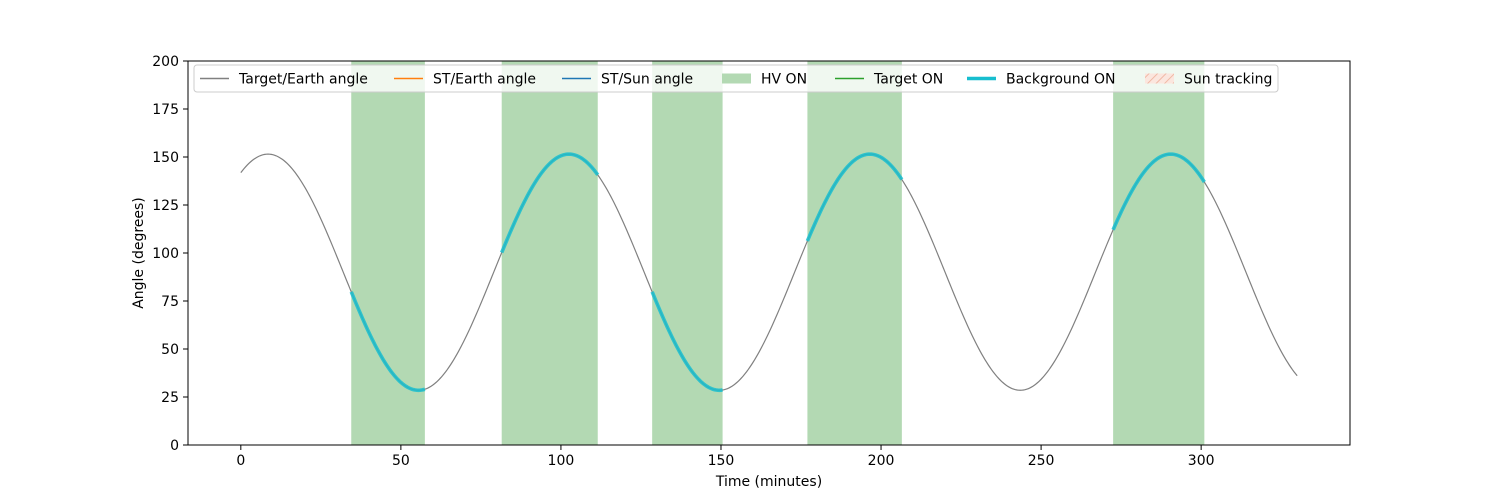  Describe the element at coordinates (170, 350) in the screenshot. I see `y-tick-label: 50` at that location.